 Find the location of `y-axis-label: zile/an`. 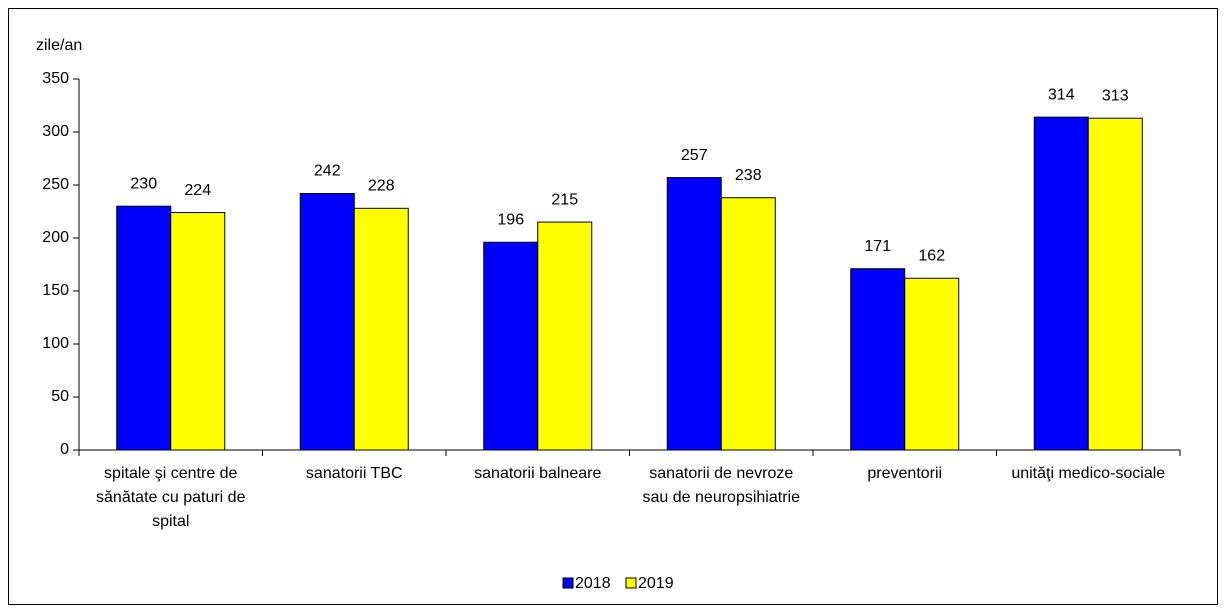

y-axis-label: zile/an is located at coordinates (59, 45).